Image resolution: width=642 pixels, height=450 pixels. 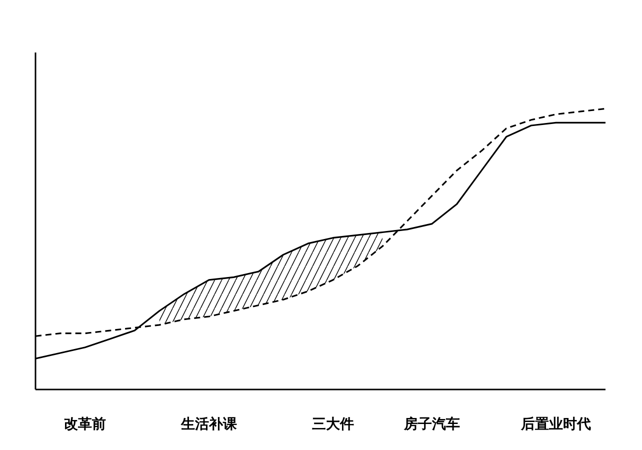 I want to click on x-tick-label: 生活补课, so click(x=208, y=424).